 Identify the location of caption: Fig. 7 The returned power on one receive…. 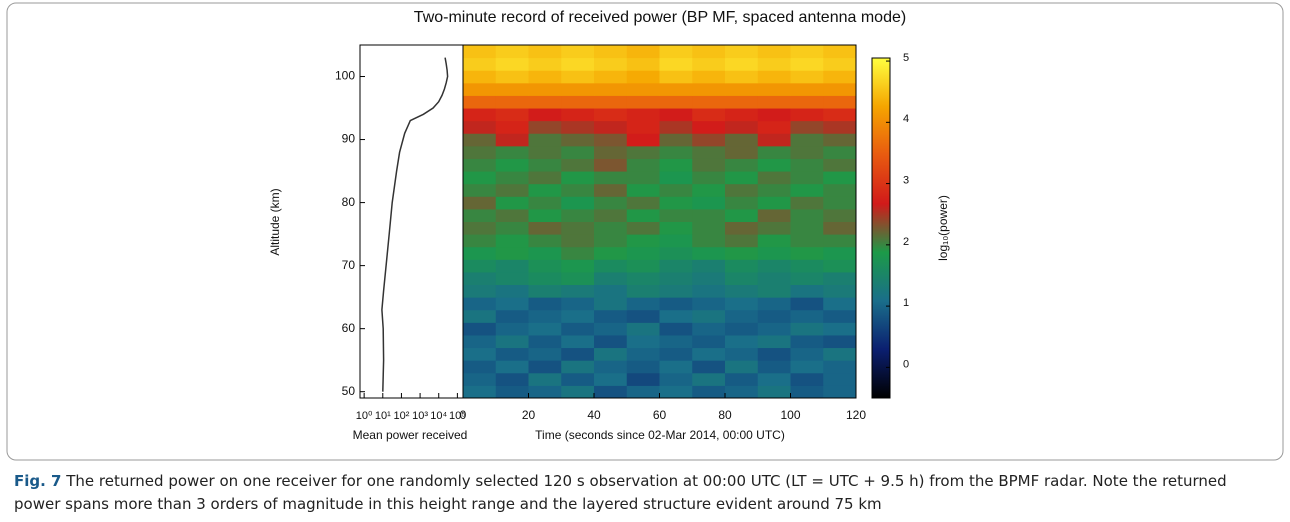
(629, 493).